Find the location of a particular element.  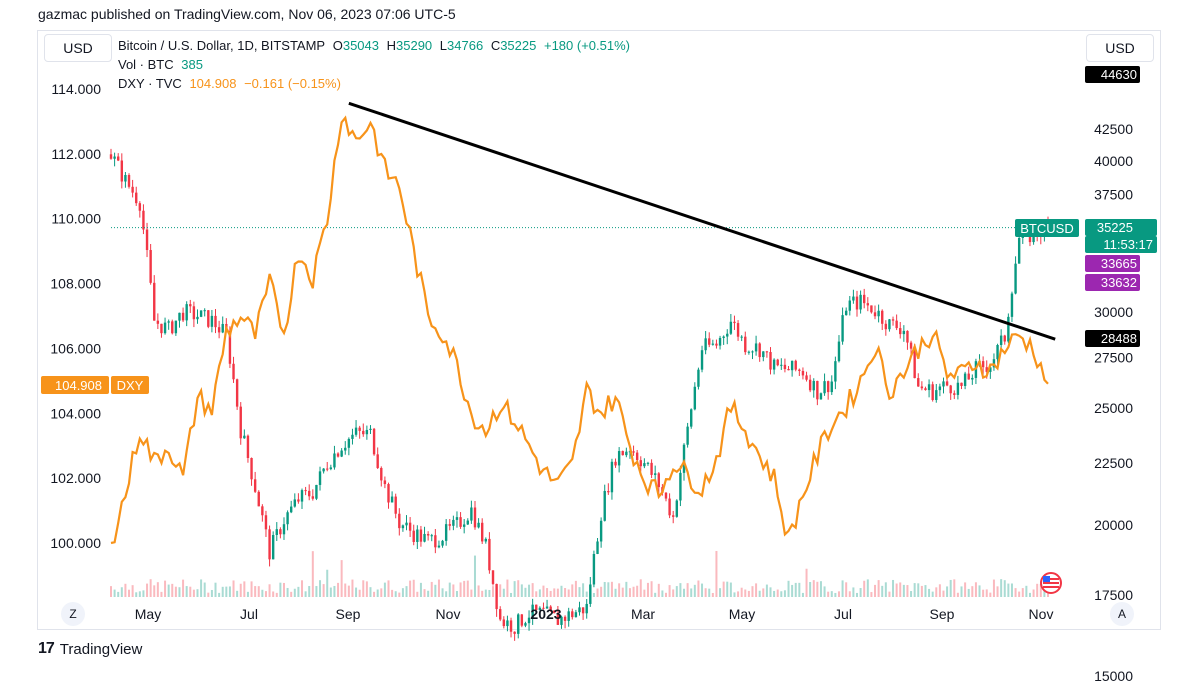

legend-c-label: C is located at coordinates (495, 45).